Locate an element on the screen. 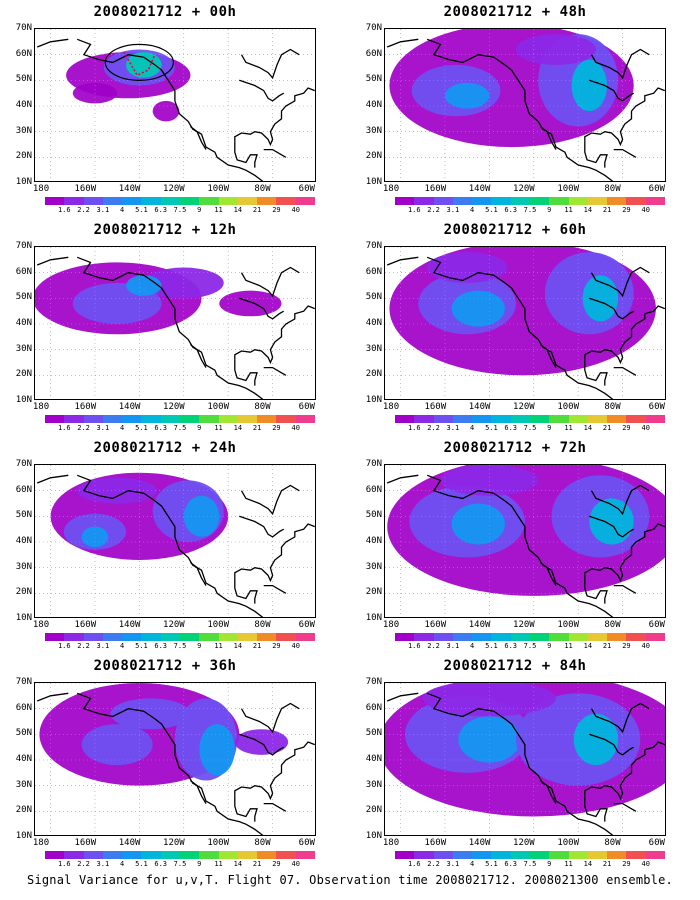 Image resolution: width=700 pixels, height=900 pixels. panel-title: 2008021712 + 60h is located at coordinates (515, 230).